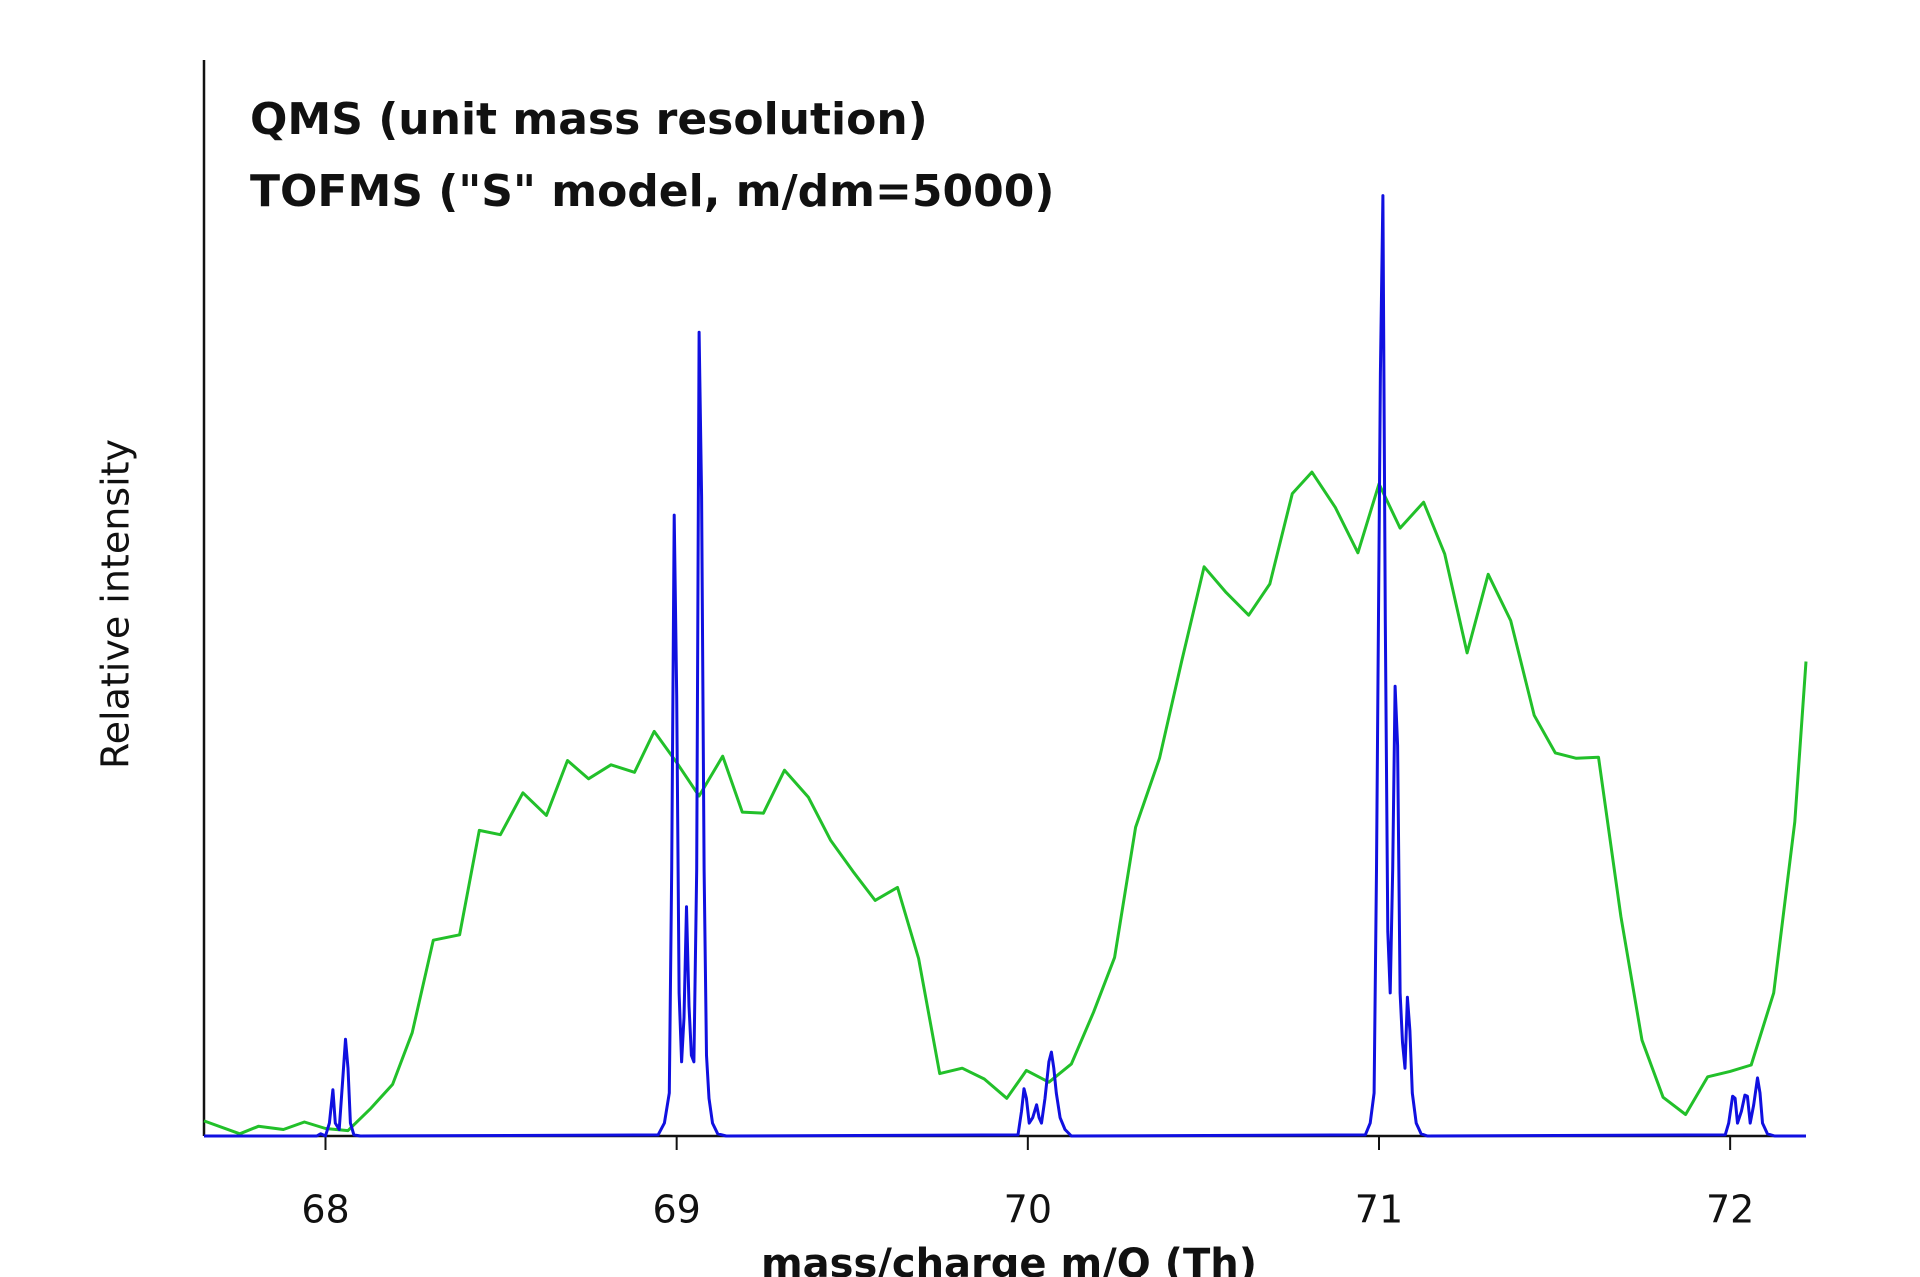 This screenshot has width=1920, height=1277. What do you see at coordinates (1009, 1259) in the screenshot?
I see `x-axis-label: mass/charge m/Q (Th)` at bounding box center [1009, 1259].